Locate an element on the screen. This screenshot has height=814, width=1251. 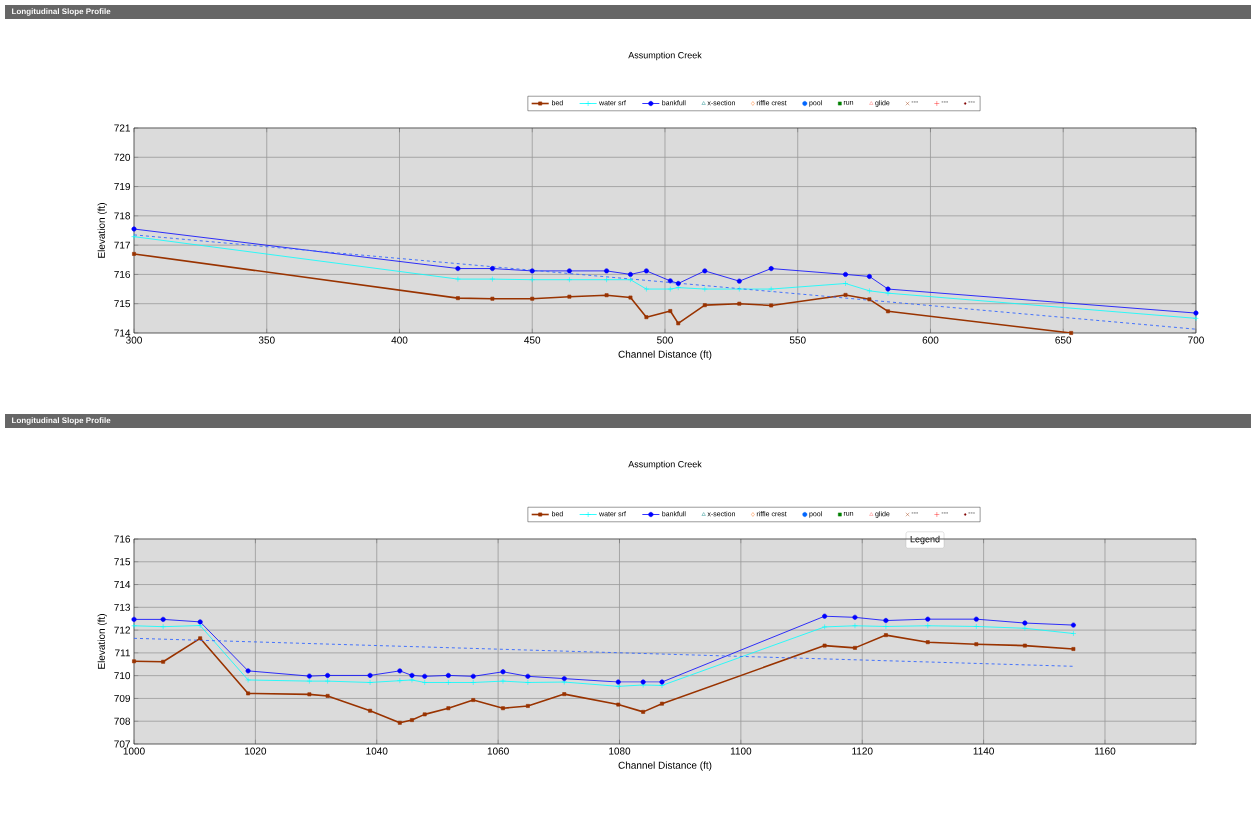
x-tick-label: 650 is located at coordinates (1063, 340).